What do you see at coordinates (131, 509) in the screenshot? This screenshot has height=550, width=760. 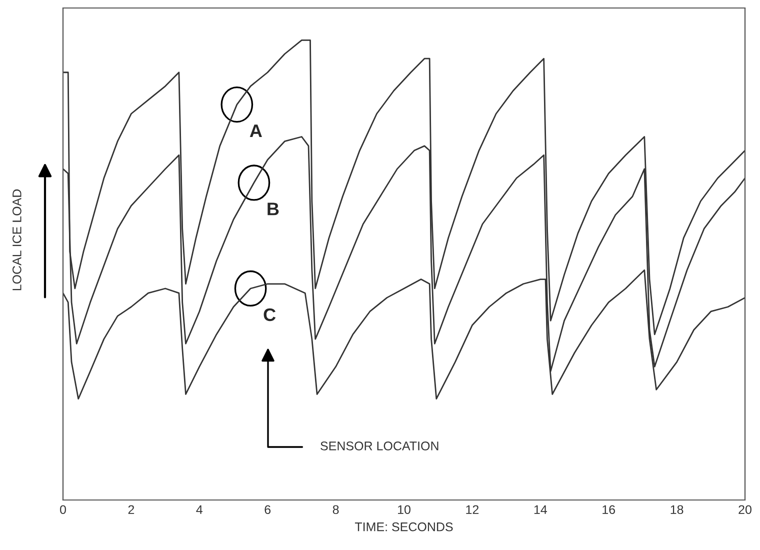 I see `x-tick-label: 2` at bounding box center [131, 509].